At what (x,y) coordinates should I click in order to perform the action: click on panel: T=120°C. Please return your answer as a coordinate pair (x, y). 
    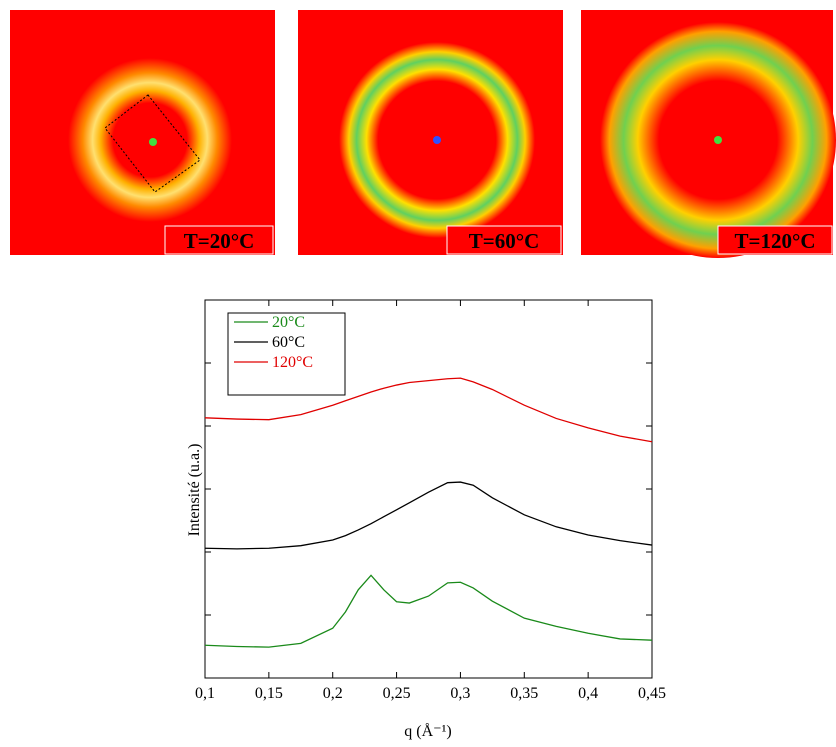
    Looking at the image, I should click on (708, 134).